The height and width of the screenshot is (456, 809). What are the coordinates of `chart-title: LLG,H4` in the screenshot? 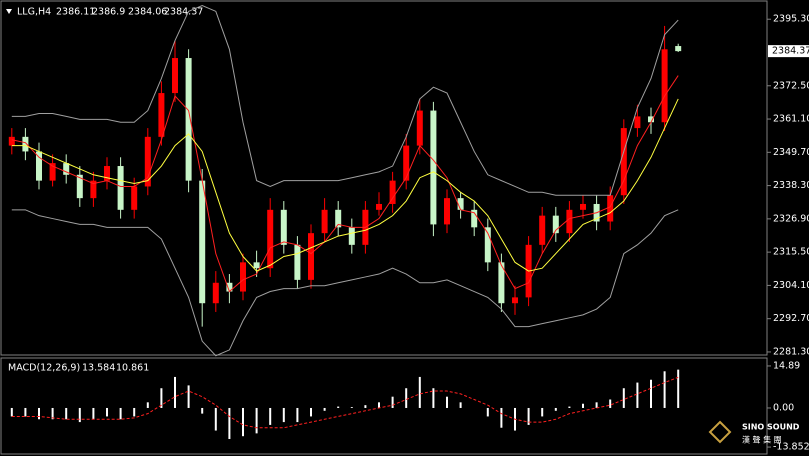 It's located at (34, 12).